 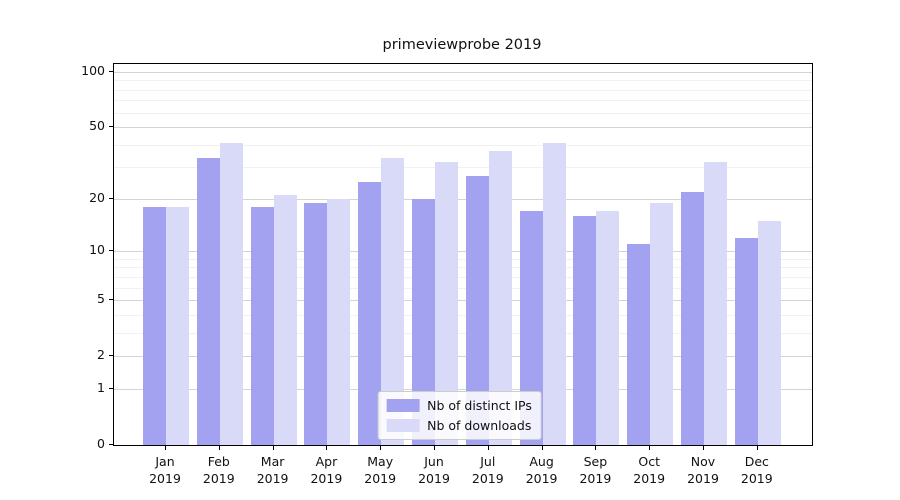 What do you see at coordinates (101, 387) in the screenshot?
I see `y-tick-label: 1` at bounding box center [101, 387].